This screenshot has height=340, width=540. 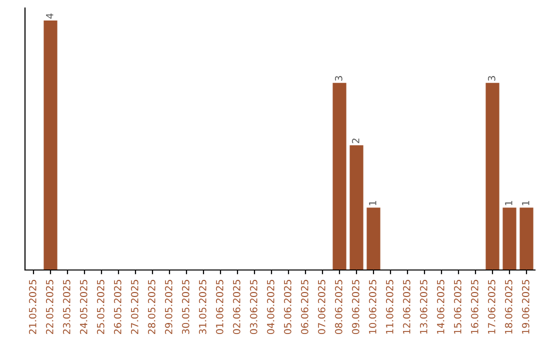 I want to click on data-label: 2, so click(x=356, y=141).